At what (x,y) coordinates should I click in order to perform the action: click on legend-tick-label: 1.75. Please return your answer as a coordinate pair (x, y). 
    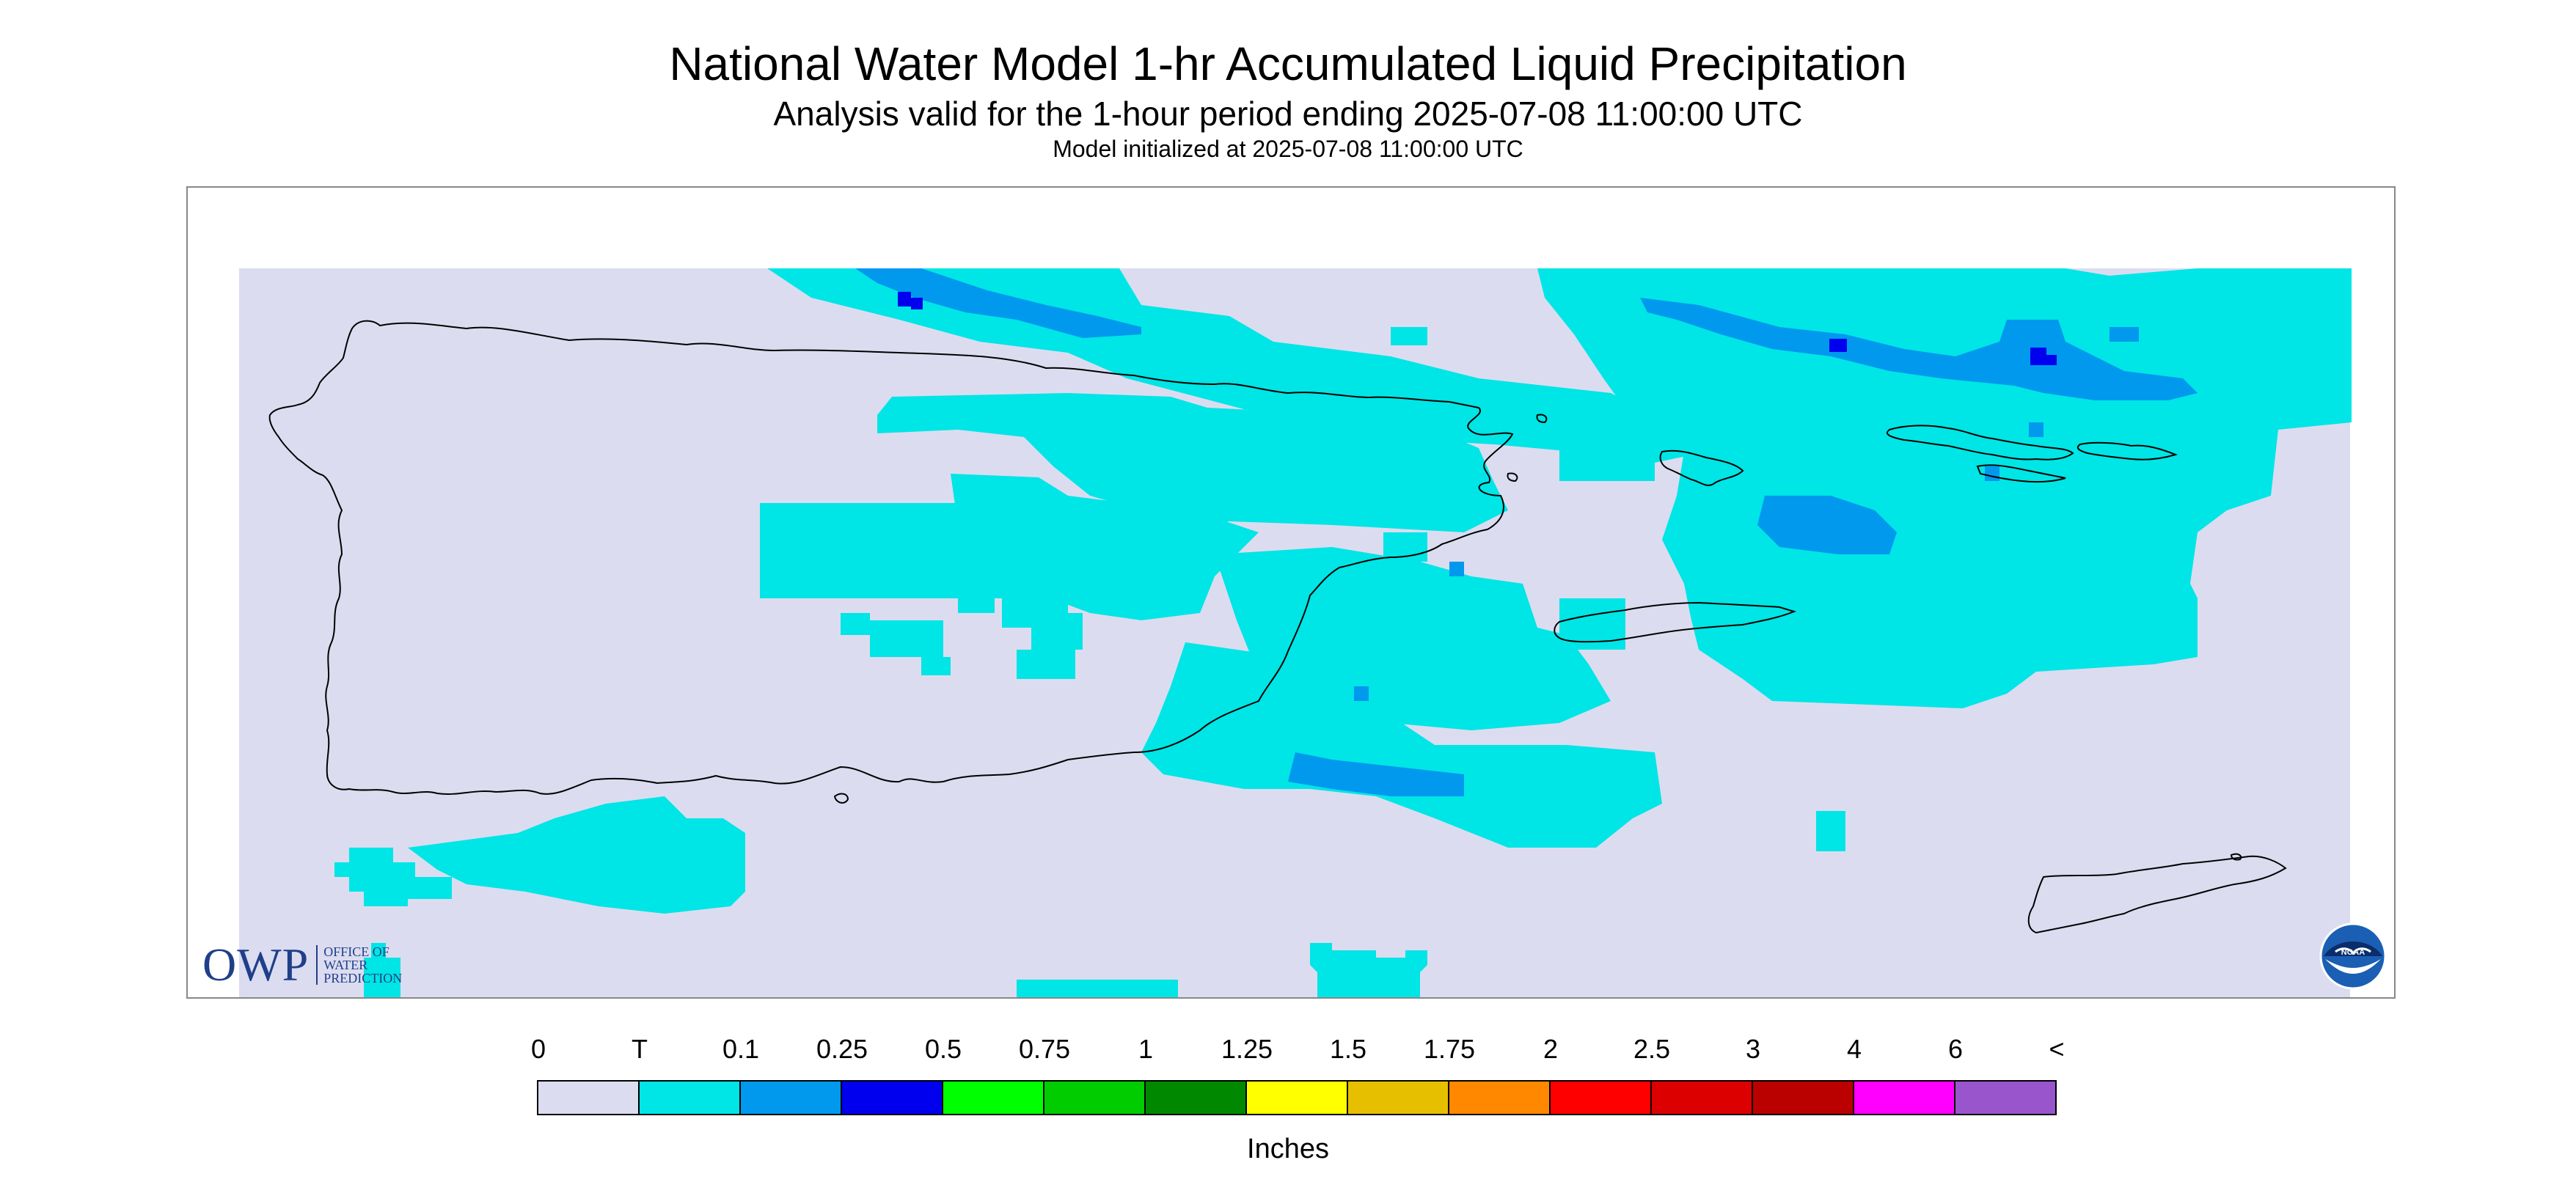
    Looking at the image, I should click on (1449, 1049).